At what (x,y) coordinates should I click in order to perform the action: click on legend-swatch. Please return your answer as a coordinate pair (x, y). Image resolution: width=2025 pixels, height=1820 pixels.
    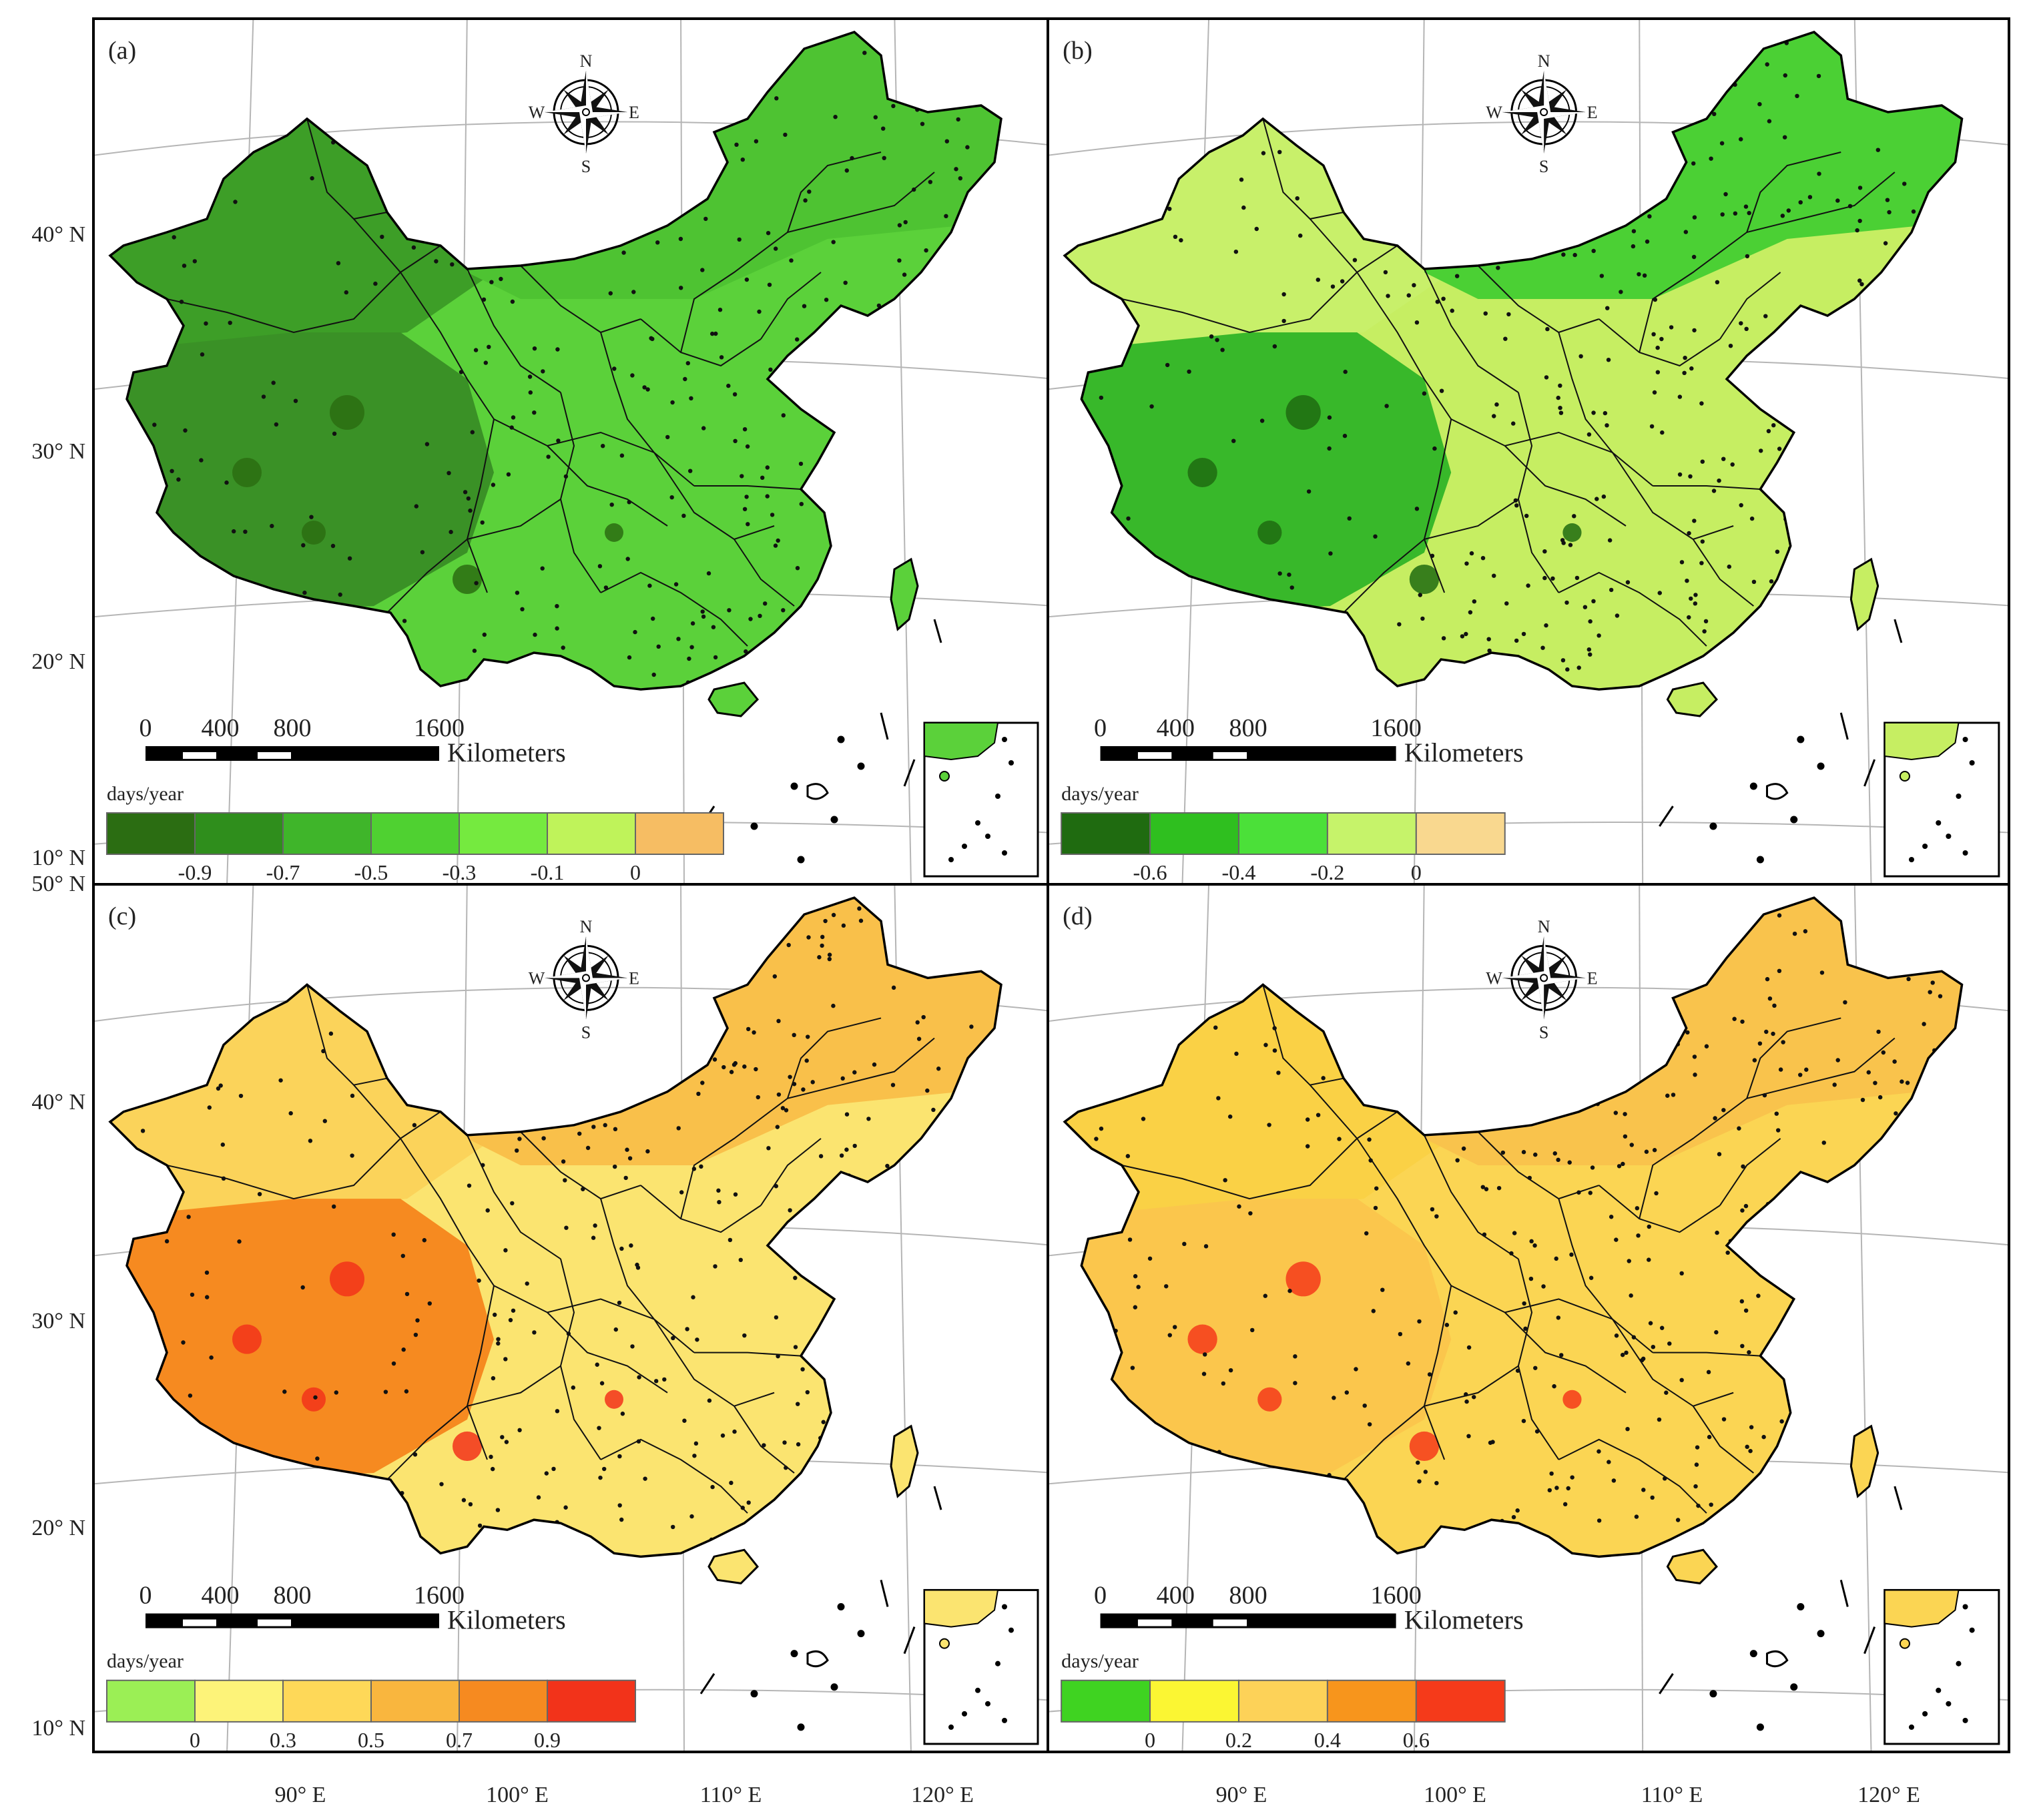
    Looking at the image, I should click on (591, 1701).